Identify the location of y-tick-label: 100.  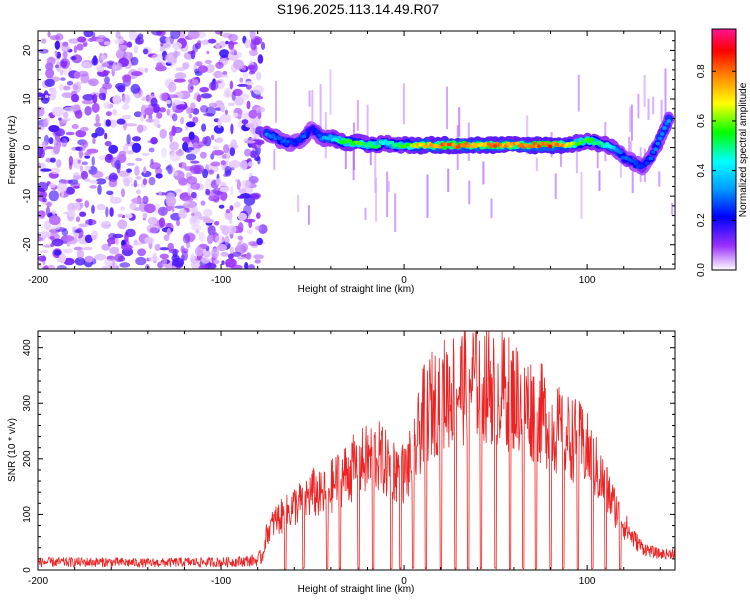
(27, 514).